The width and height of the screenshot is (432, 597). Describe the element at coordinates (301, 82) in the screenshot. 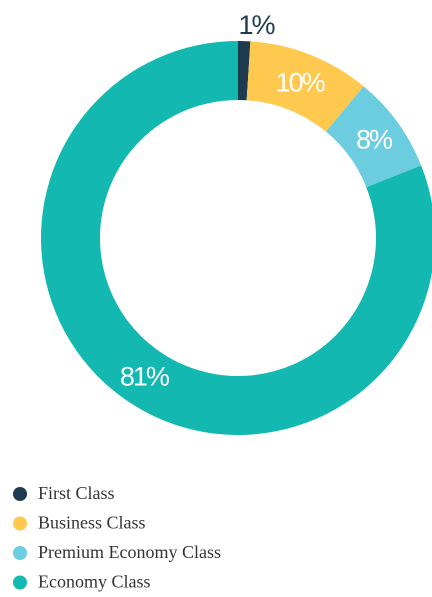

I see `data-label: 10%` at that location.